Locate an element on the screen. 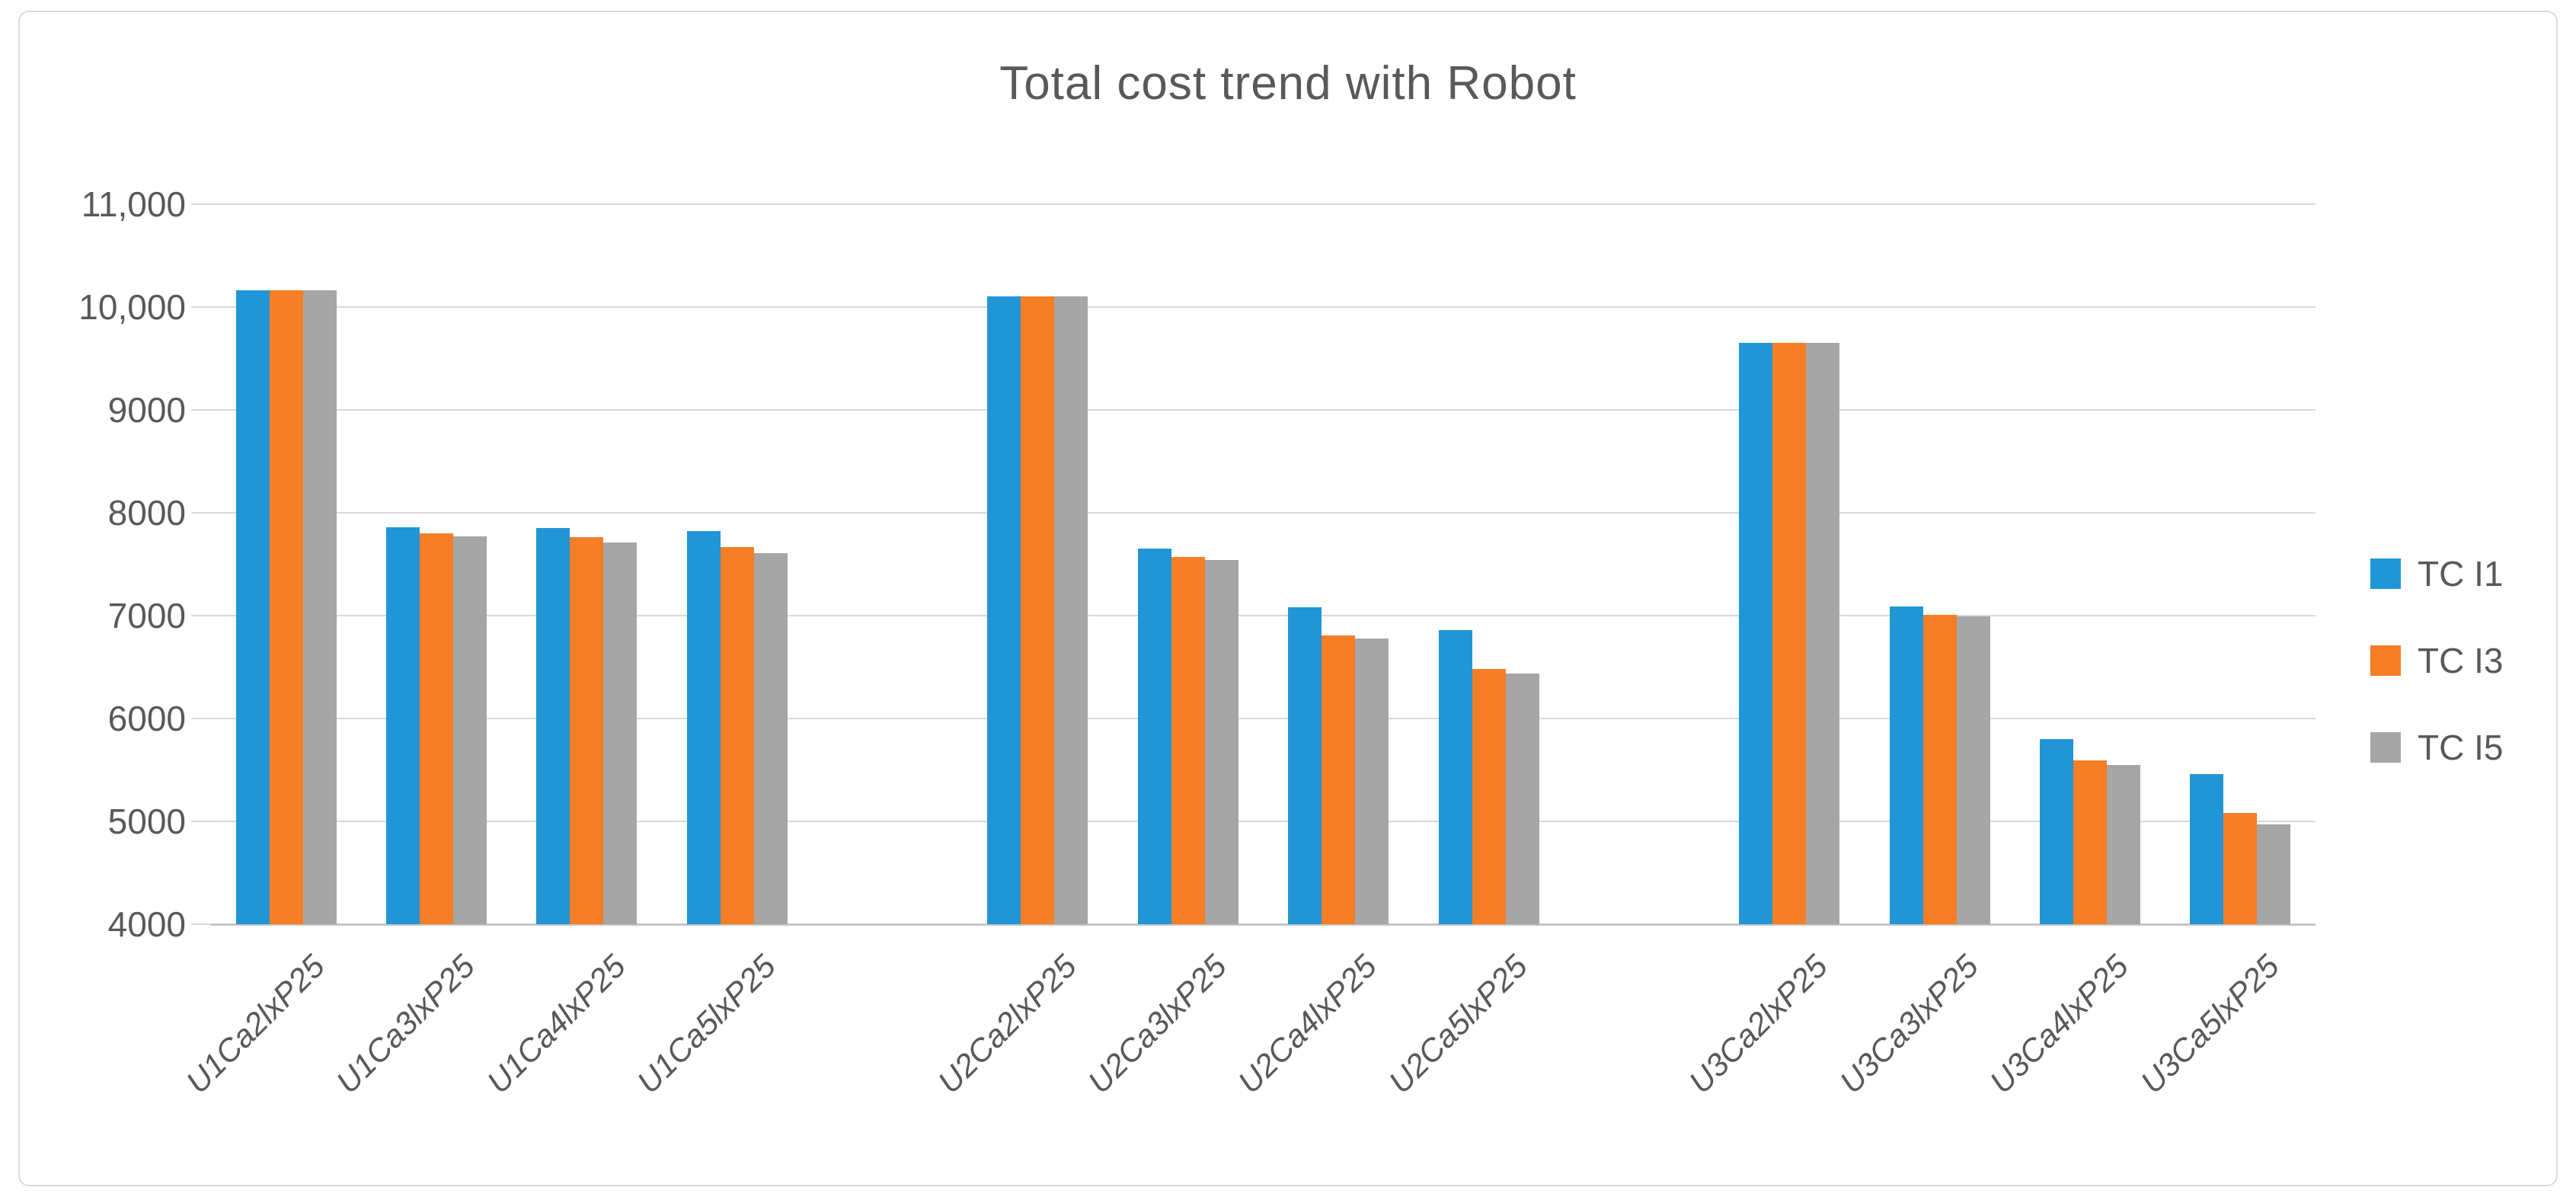 This screenshot has height=1197, width=2576. bar-tc-i1-U1Ca3lxP25 is located at coordinates (403, 726).